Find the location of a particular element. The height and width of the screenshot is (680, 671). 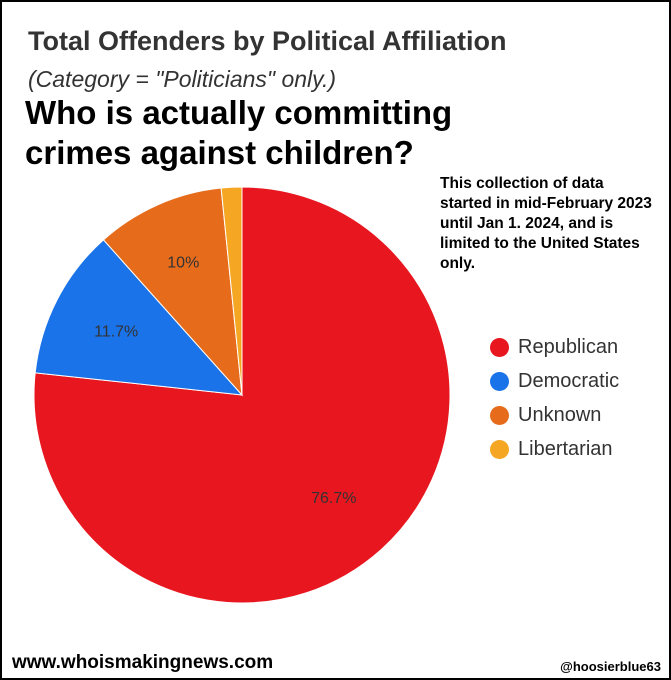

legend-item-unknown: Unknown is located at coordinates (554, 415).